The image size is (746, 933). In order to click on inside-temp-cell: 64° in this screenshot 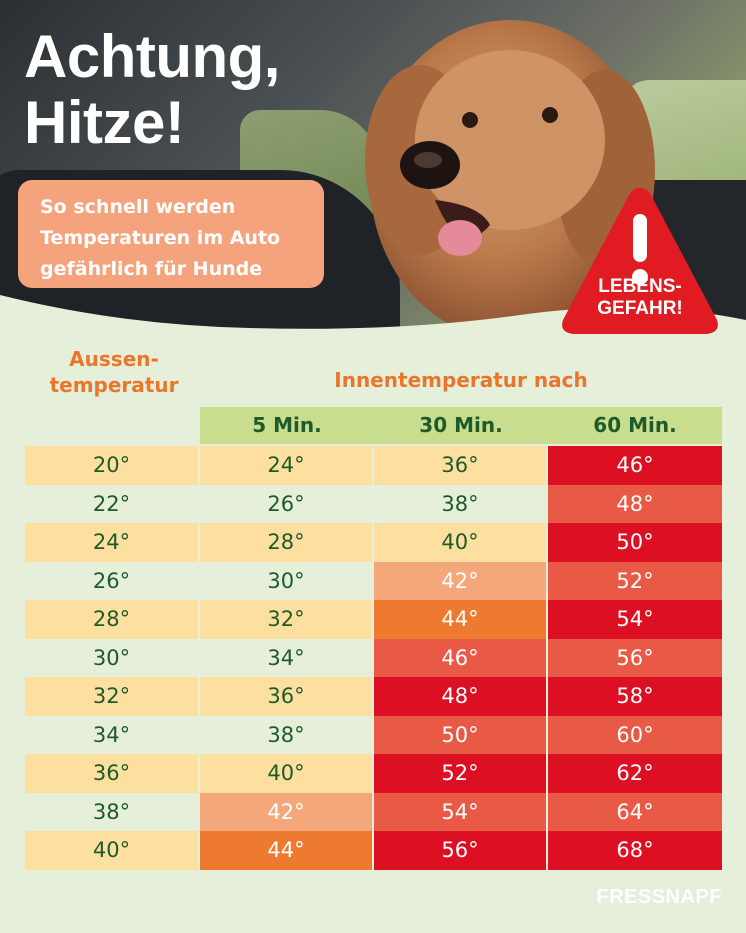, I will do `click(635, 811)`.